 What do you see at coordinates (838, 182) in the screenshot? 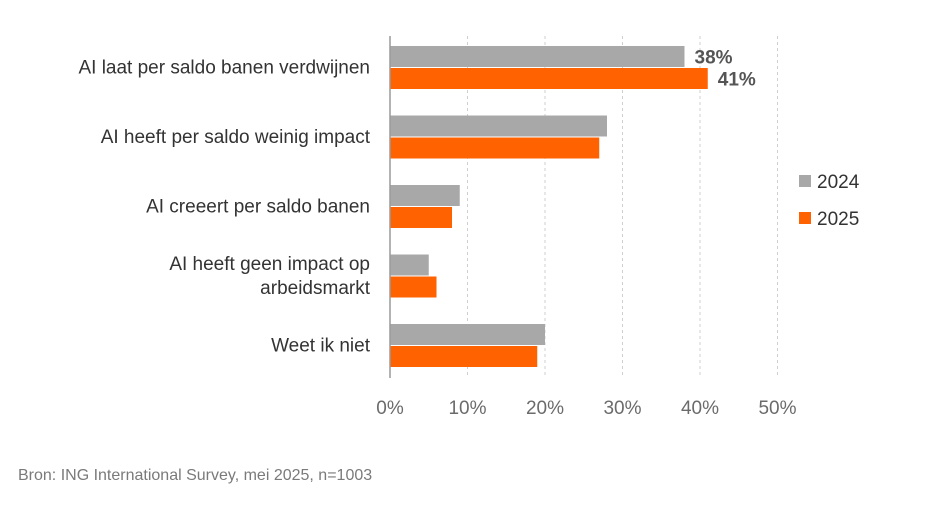
I see `legend-label: 2024` at bounding box center [838, 182].